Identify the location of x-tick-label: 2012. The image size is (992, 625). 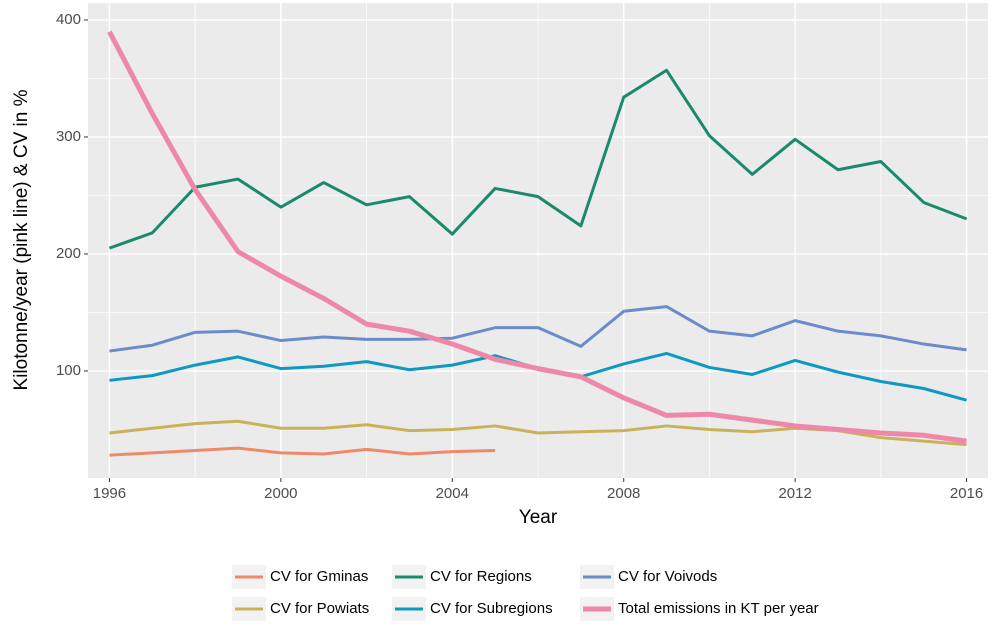
(794, 493).